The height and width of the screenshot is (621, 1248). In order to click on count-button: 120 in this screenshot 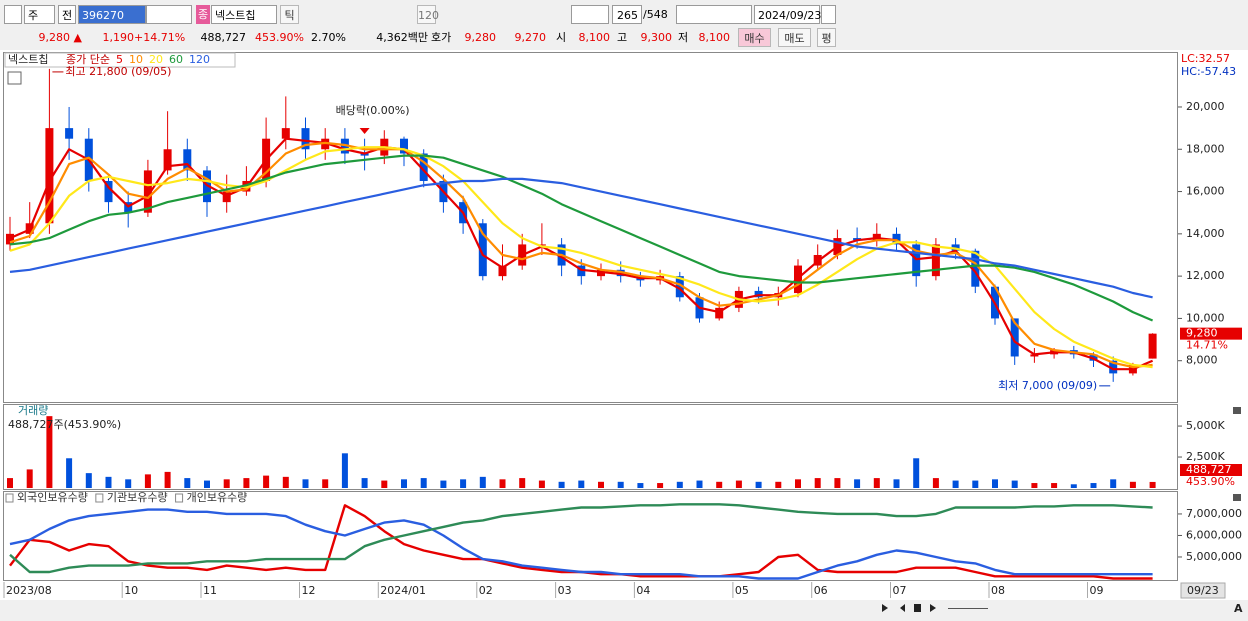, I will do `click(428, 14)`.